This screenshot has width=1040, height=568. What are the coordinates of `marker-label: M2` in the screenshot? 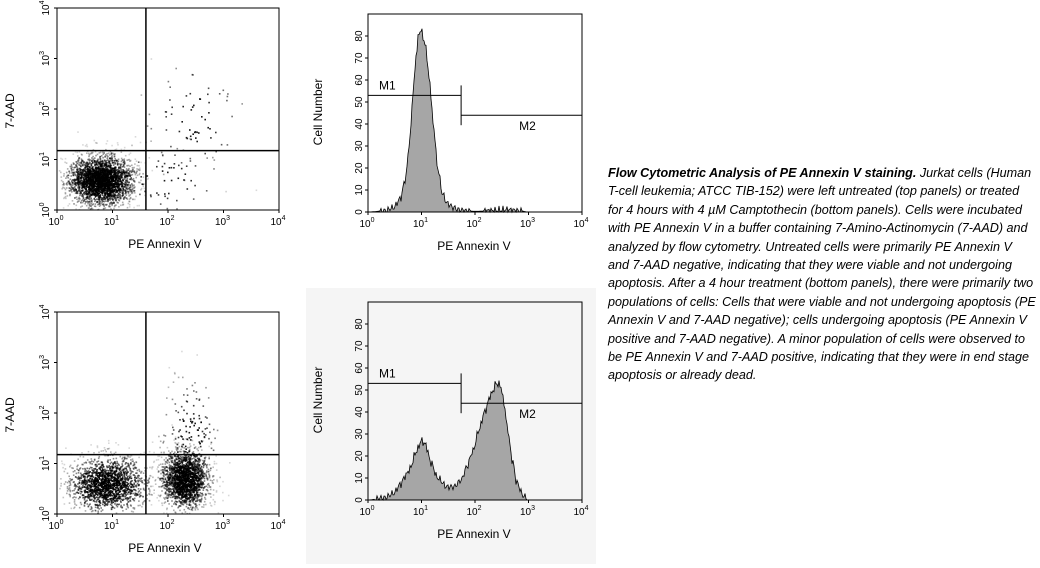 It's located at (527, 126).